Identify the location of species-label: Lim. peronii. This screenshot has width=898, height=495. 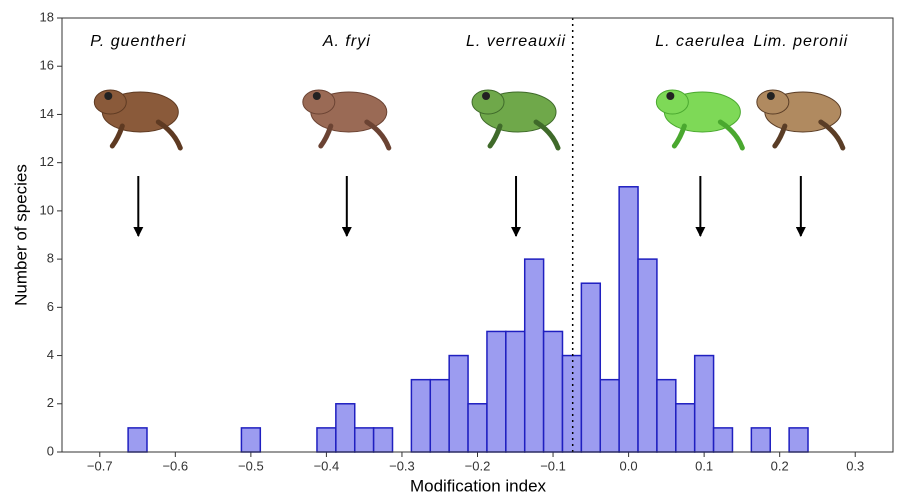
(800, 41).